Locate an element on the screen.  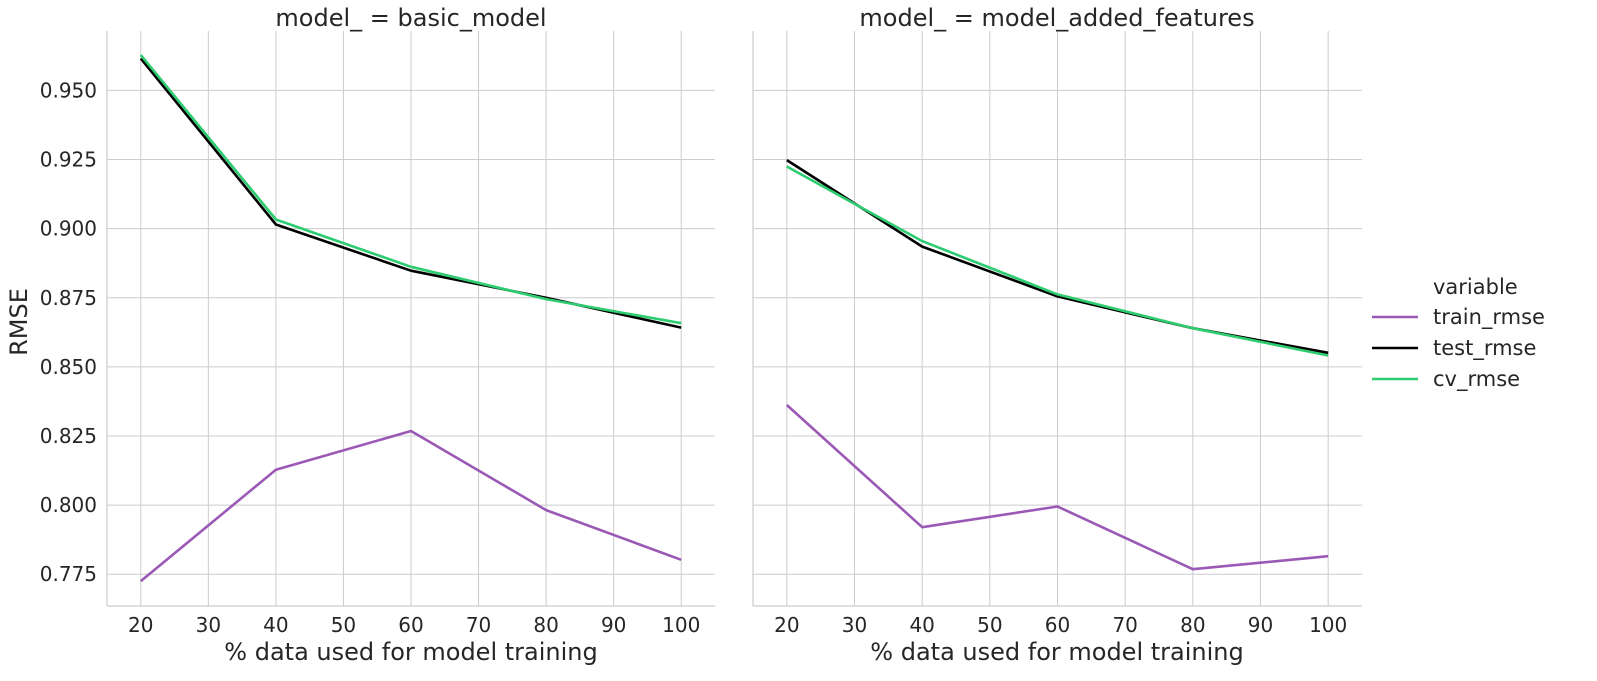
y-tick-label: 0.825 is located at coordinates (68, 436).